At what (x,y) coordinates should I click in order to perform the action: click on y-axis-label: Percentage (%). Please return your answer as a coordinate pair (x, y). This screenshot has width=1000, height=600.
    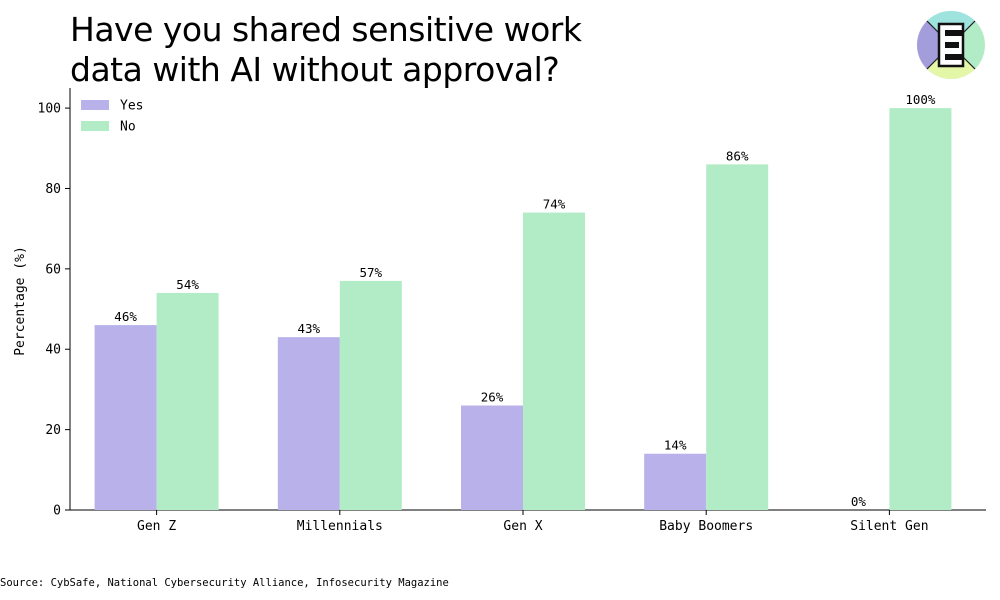
    Looking at the image, I should click on (20, 301).